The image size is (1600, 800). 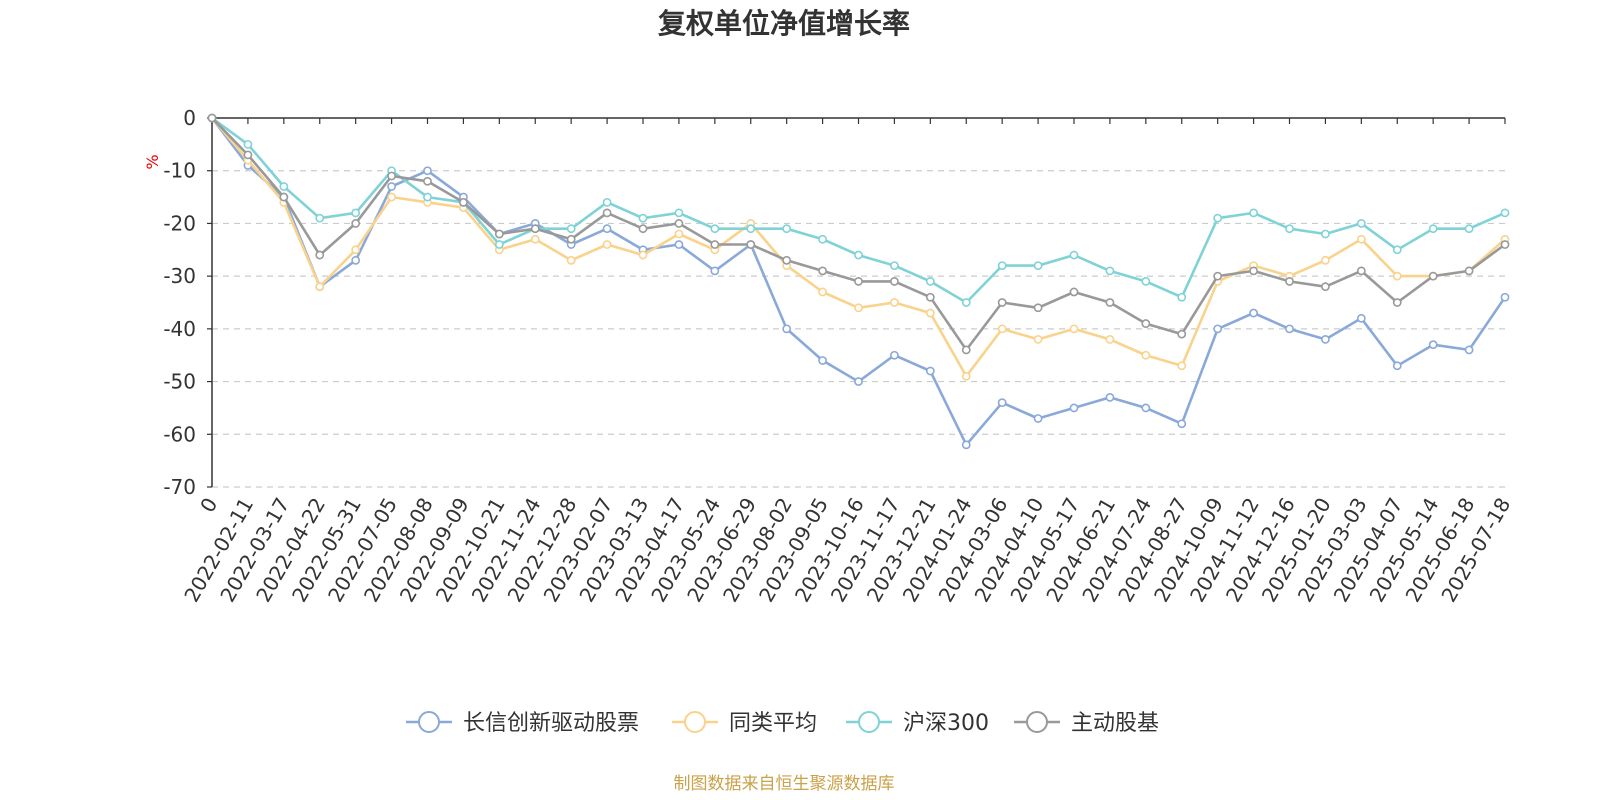 I want to click on legend-item: 同类平均, so click(x=744, y=723).